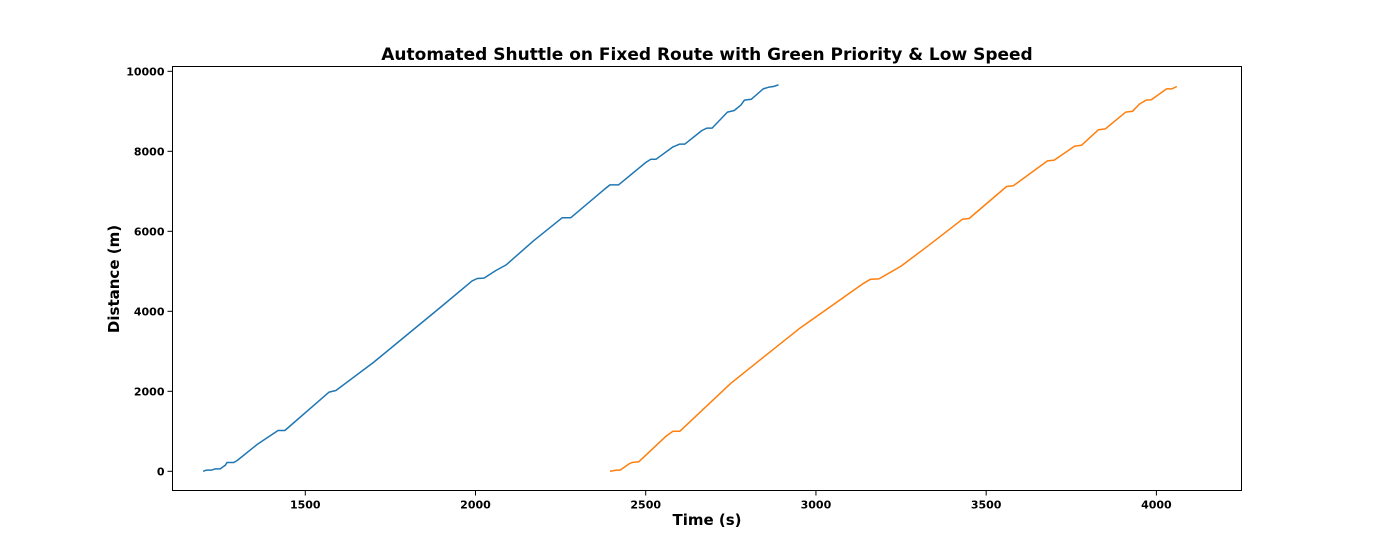 Image resolution: width=1379 pixels, height=552 pixels. I want to click on y-tick-label: 2000, so click(149, 391).